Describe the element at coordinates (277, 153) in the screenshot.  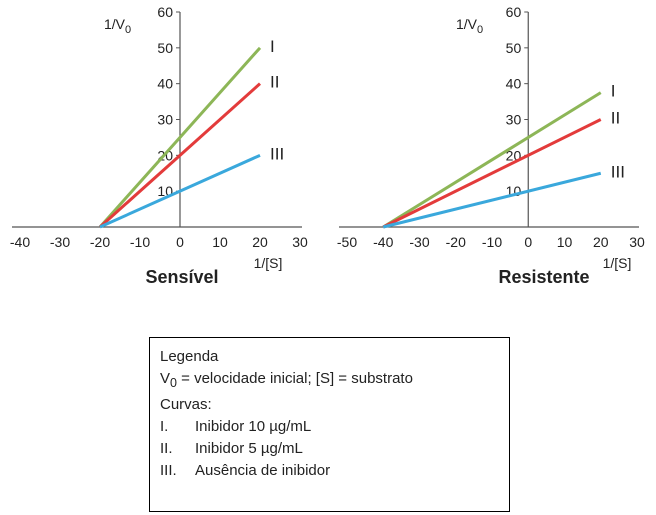
I see `sensivel-series-3-label: III` at that location.